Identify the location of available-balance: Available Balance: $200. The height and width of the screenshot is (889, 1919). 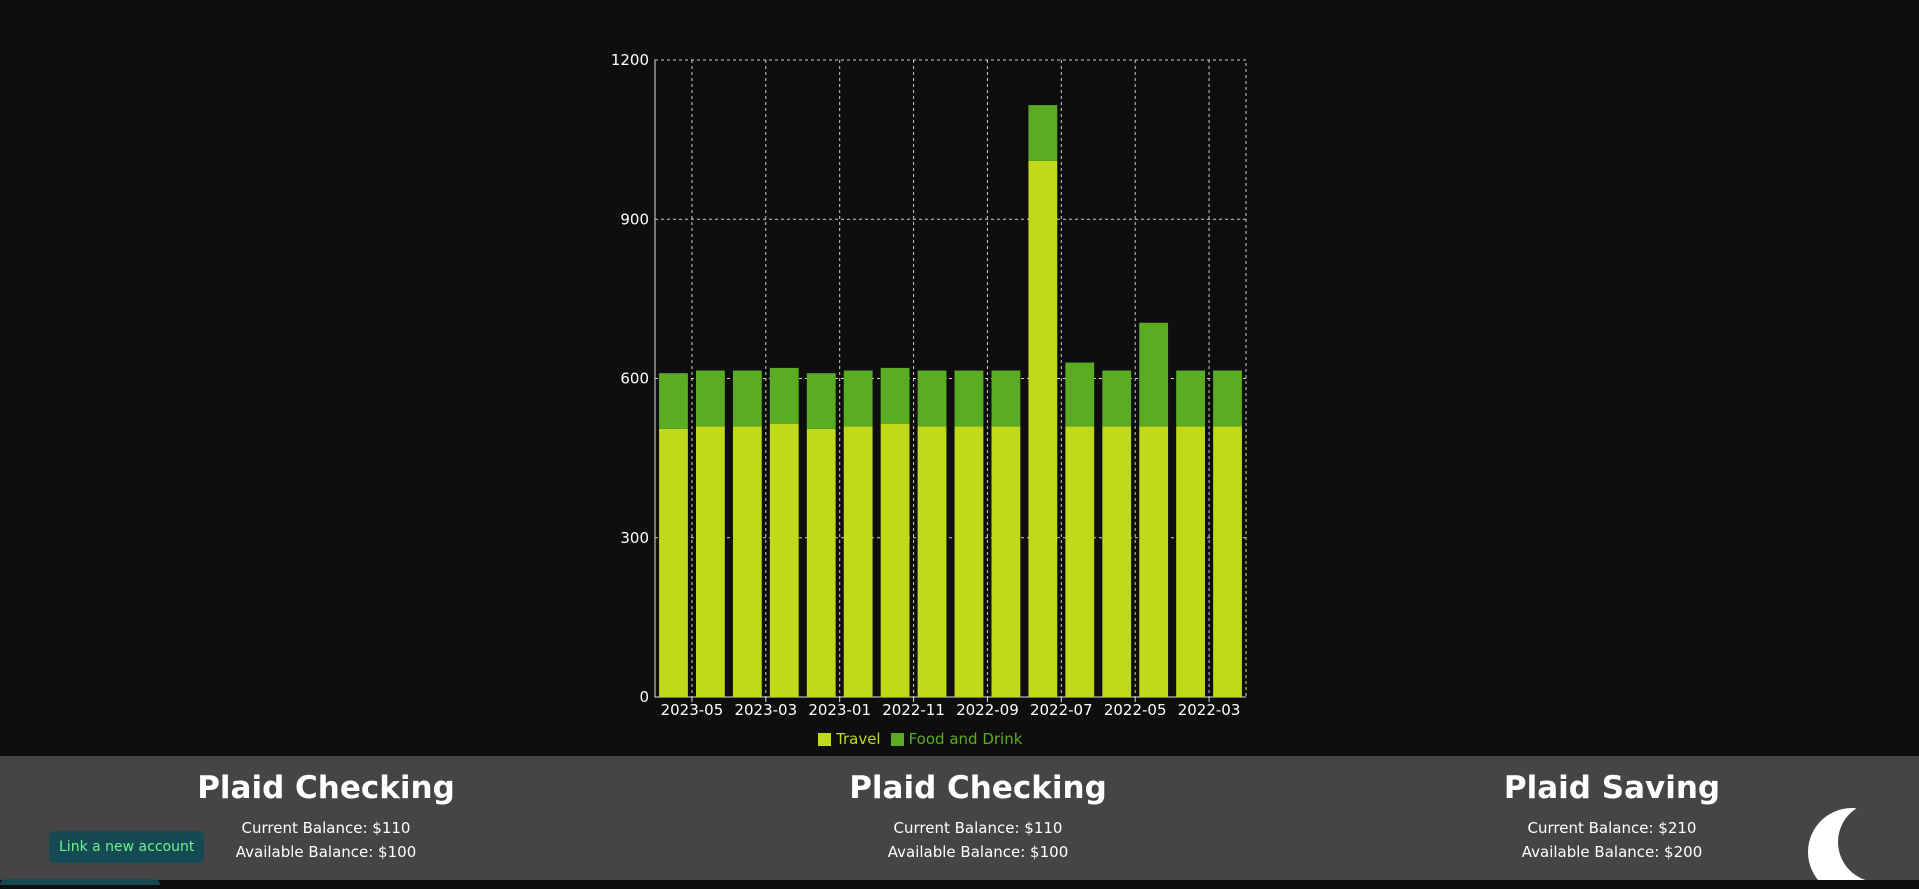
(1612, 852).